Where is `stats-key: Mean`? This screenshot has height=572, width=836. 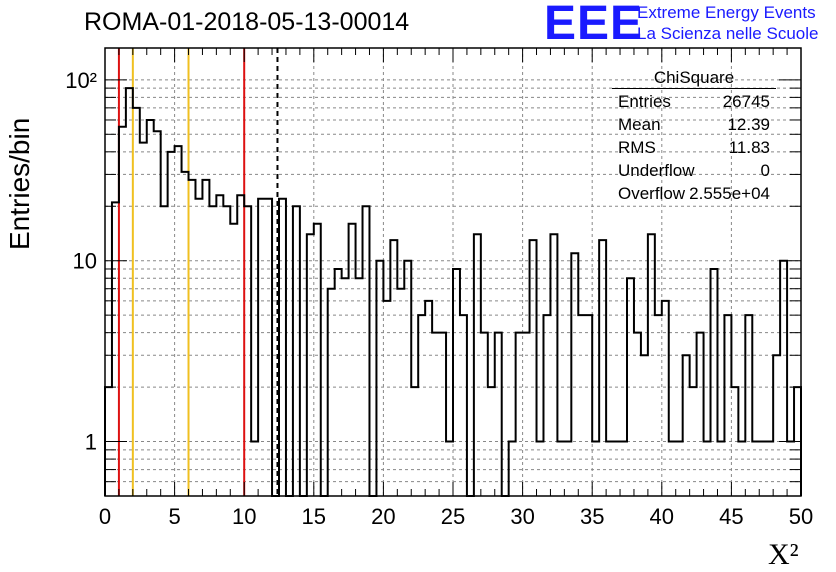 stats-key: Mean is located at coordinates (639, 124).